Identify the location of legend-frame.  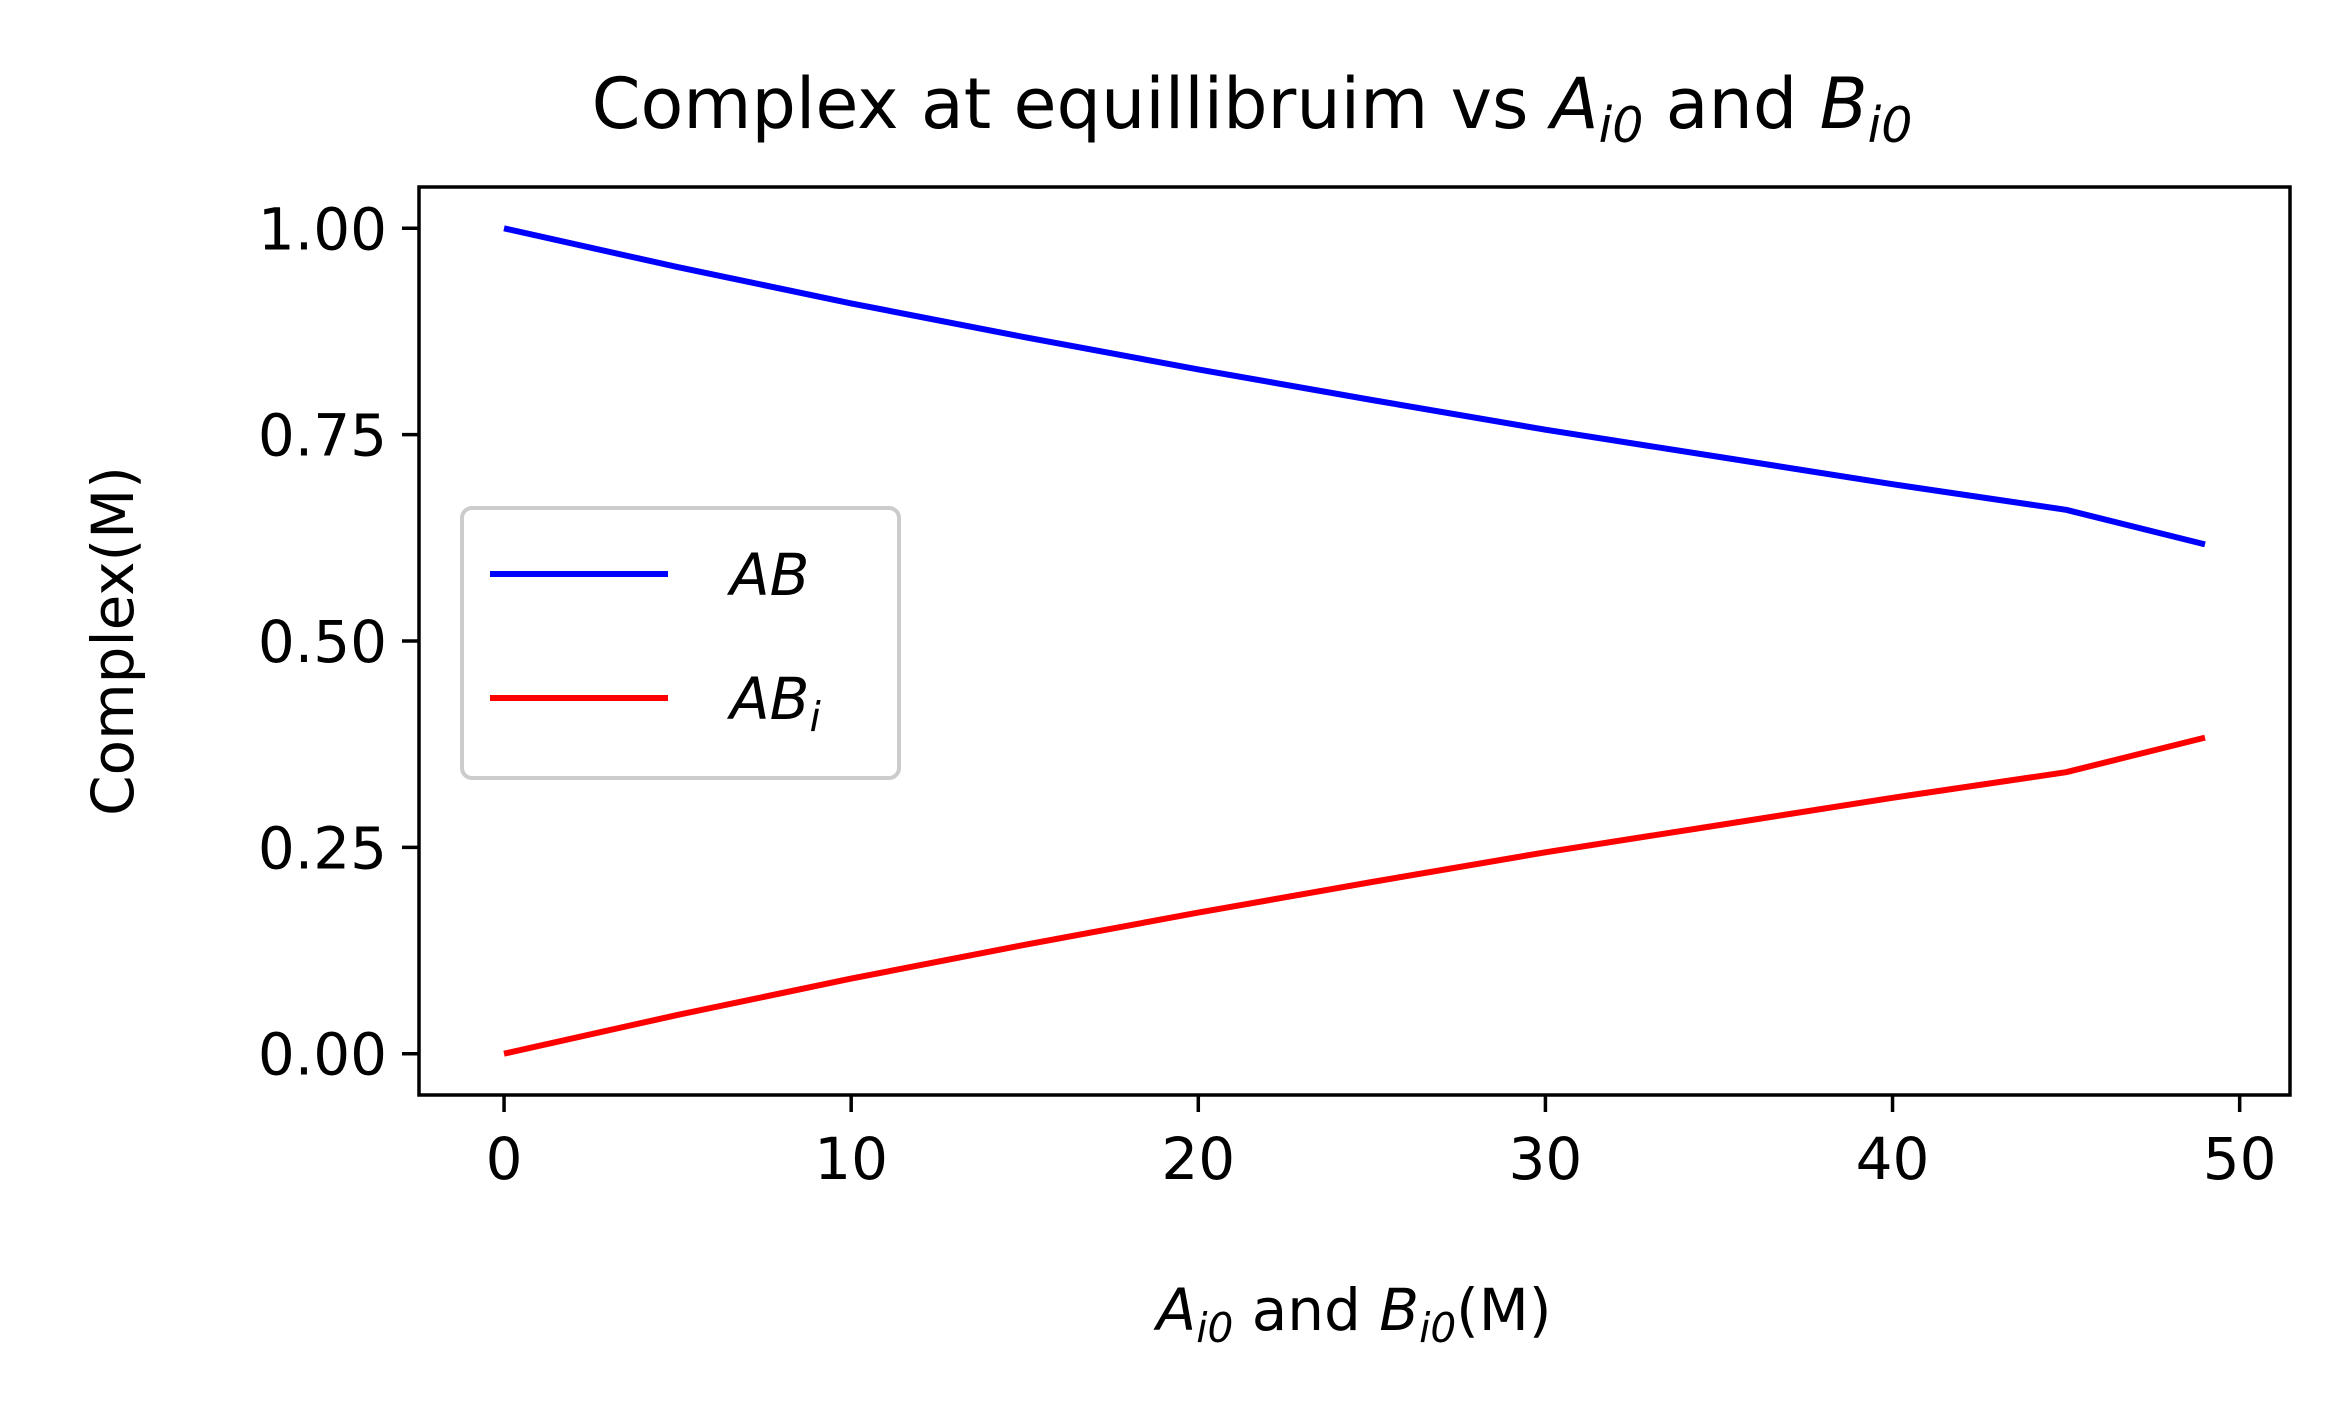
(680, 643).